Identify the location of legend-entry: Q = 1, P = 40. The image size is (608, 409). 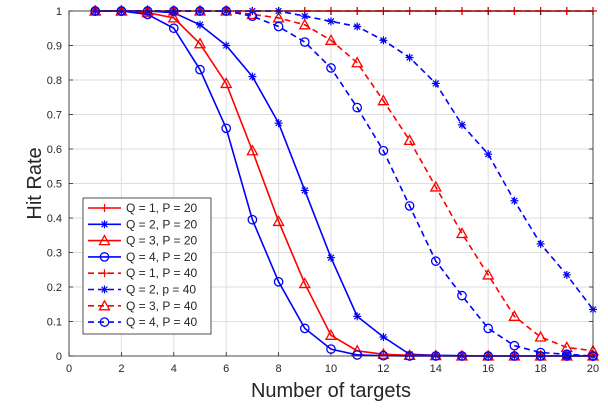
(142, 273).